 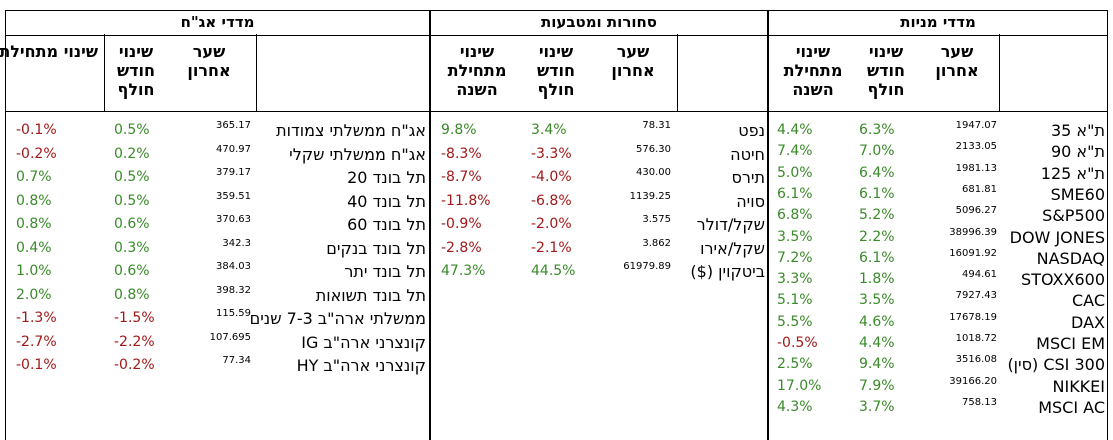 What do you see at coordinates (132, 294) in the screenshot?
I see `month-change: 0.8%` at bounding box center [132, 294].